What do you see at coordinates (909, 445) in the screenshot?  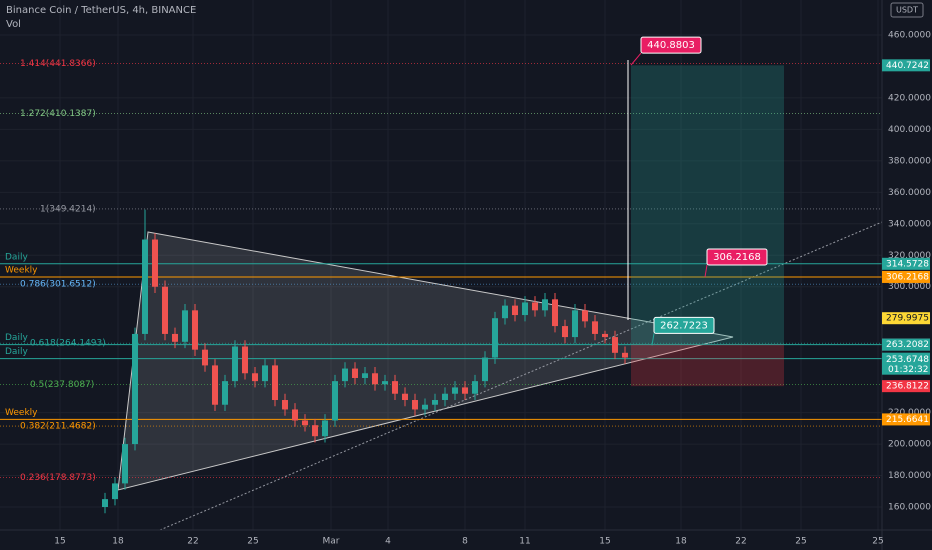 I see `price-label: 200.0000` at bounding box center [909, 445].